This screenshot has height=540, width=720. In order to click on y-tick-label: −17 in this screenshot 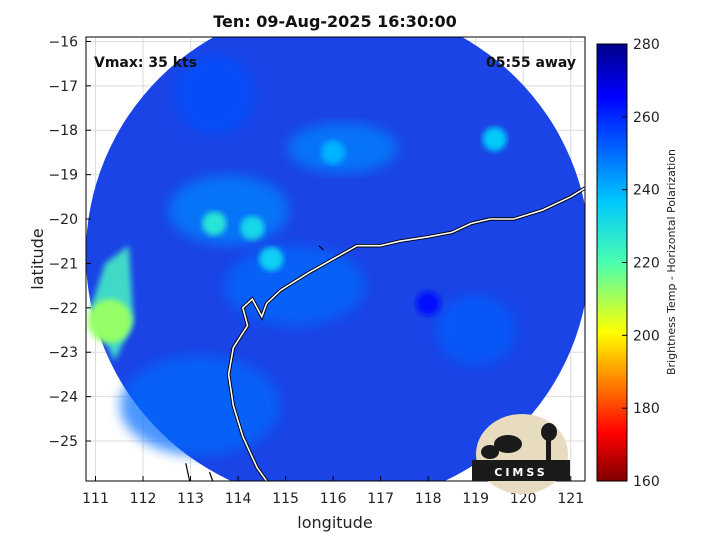, I will do `click(63, 87)`.